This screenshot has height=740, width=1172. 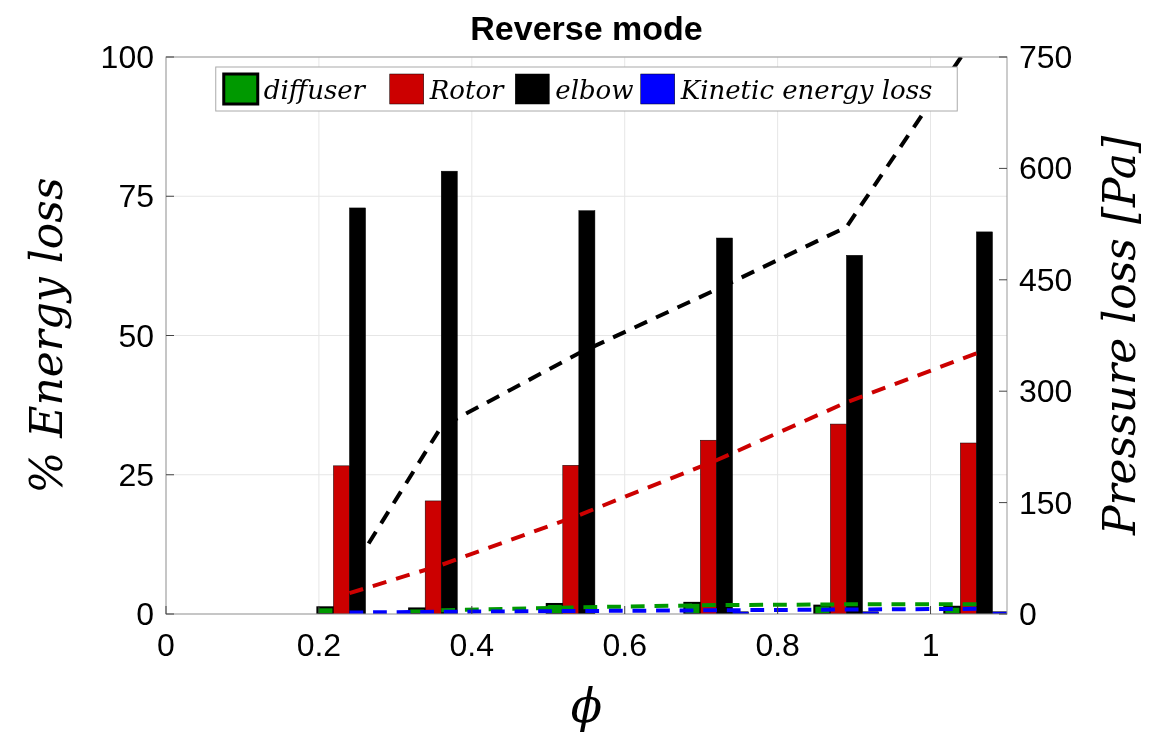 What do you see at coordinates (467, 90) in the screenshot?
I see `legend-label: Rotor` at bounding box center [467, 90].